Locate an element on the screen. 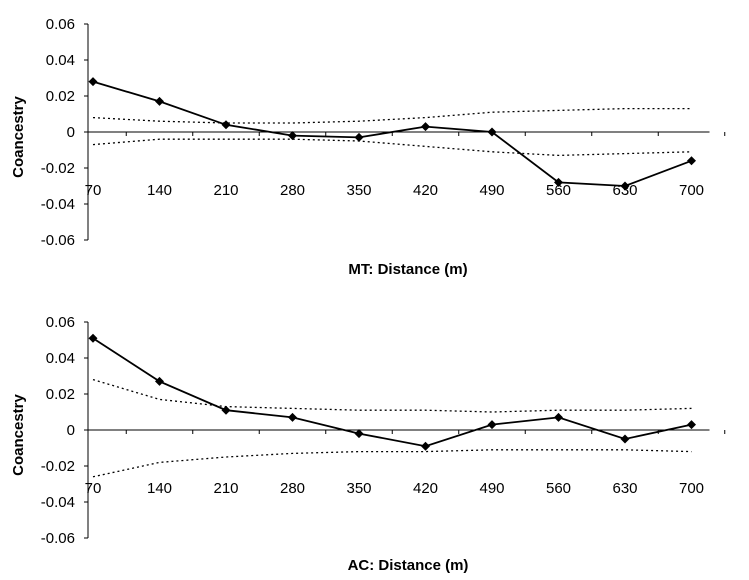 The width and height of the screenshot is (749, 580). coancestry-series-line is located at coordinates (392, 133).